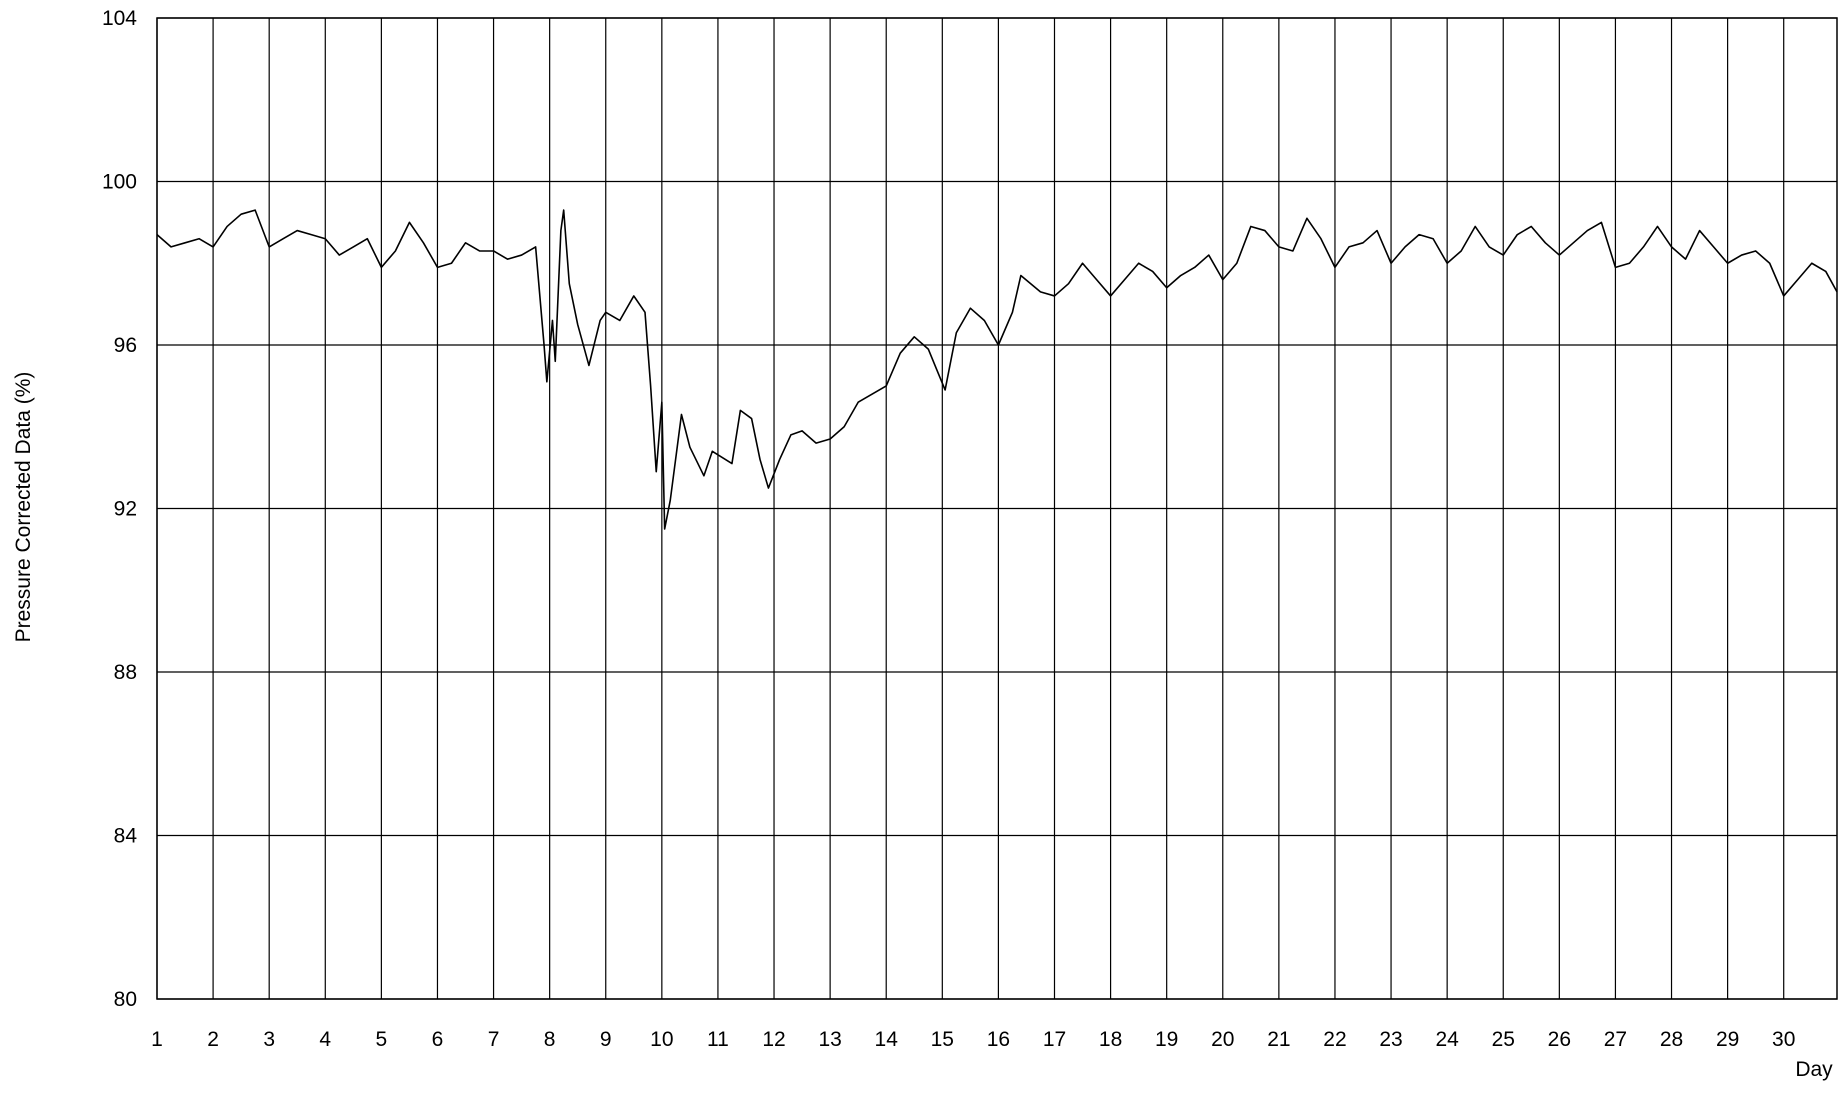  I want to click on x-tick-label: 6, so click(438, 1039).